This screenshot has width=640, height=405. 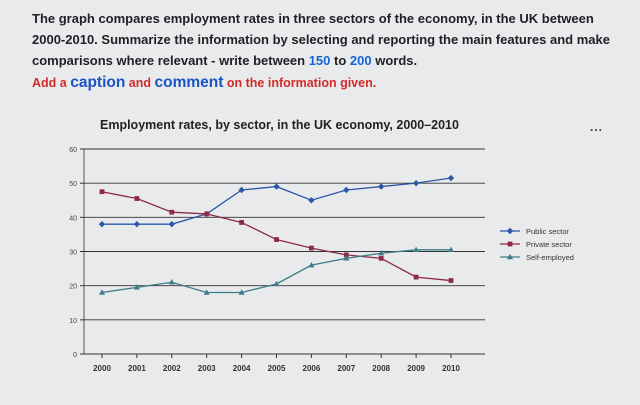 I want to click on instruction-a: Add a, so click(x=51, y=83).